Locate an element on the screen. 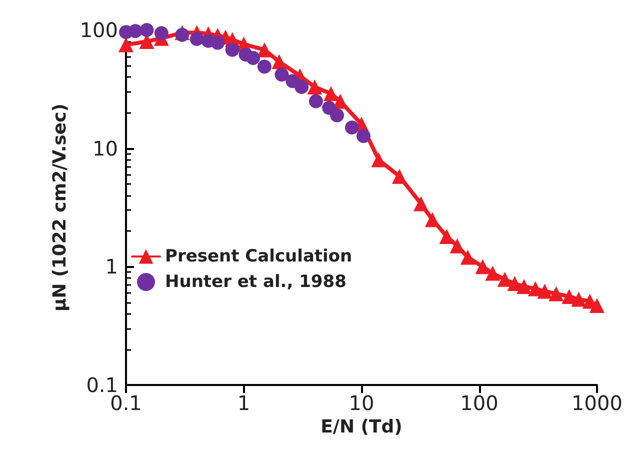 The height and width of the screenshot is (471, 635). x-tick-label: 0.1 is located at coordinates (126, 403).